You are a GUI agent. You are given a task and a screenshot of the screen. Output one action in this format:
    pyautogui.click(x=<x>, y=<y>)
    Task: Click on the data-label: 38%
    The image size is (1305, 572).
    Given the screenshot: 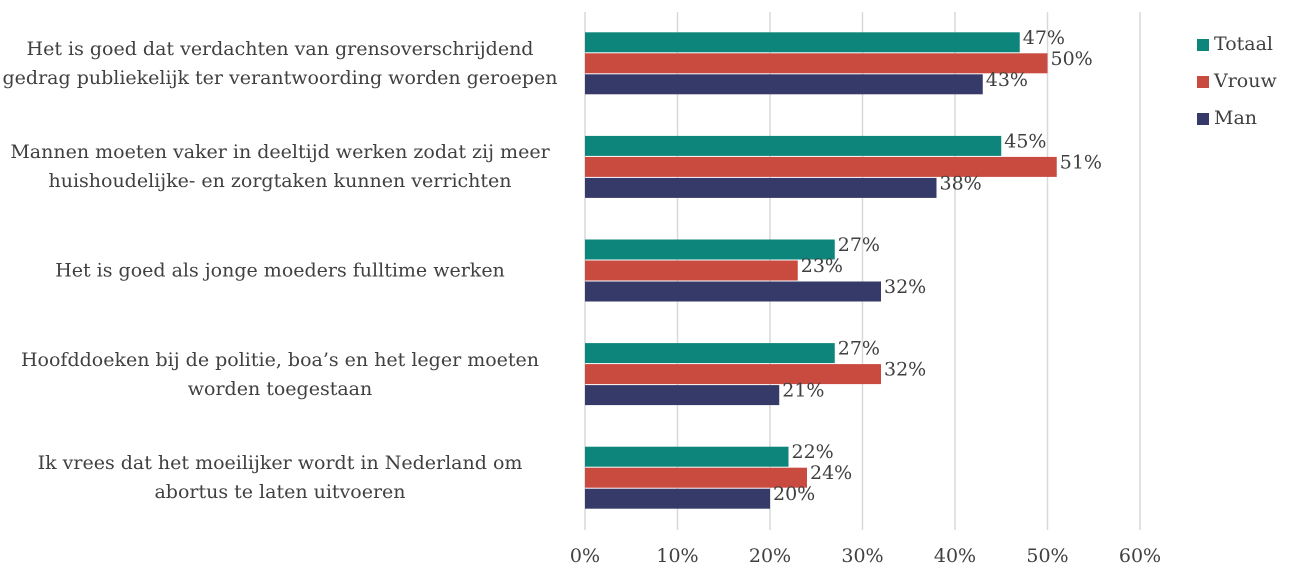 What is the action you would take?
    pyautogui.click(x=961, y=183)
    